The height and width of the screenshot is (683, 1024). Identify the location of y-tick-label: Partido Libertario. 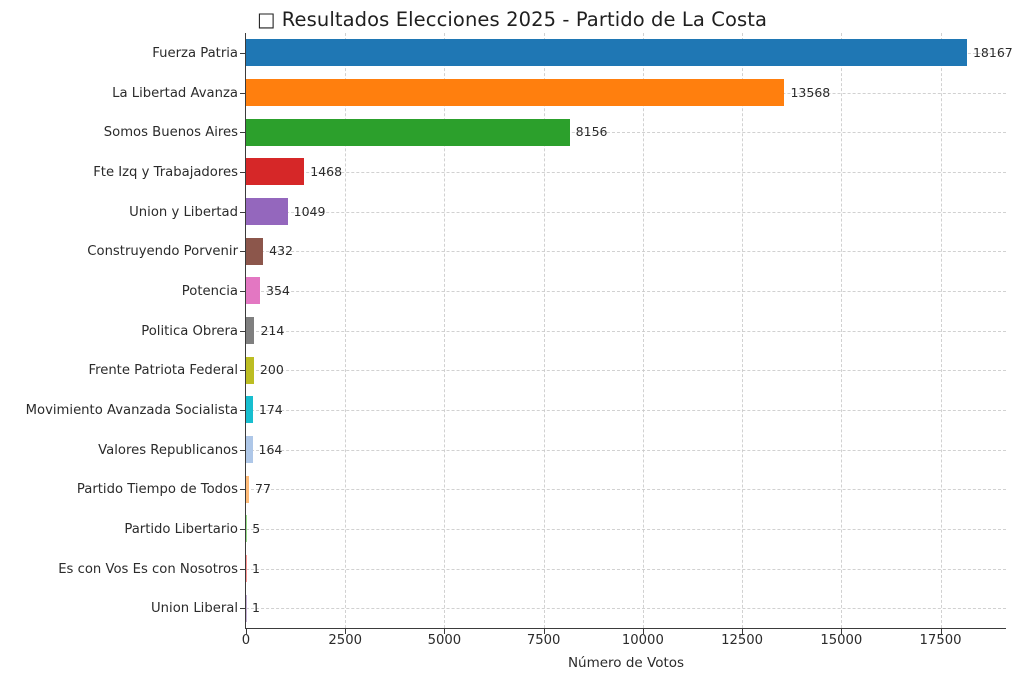
(181, 529).